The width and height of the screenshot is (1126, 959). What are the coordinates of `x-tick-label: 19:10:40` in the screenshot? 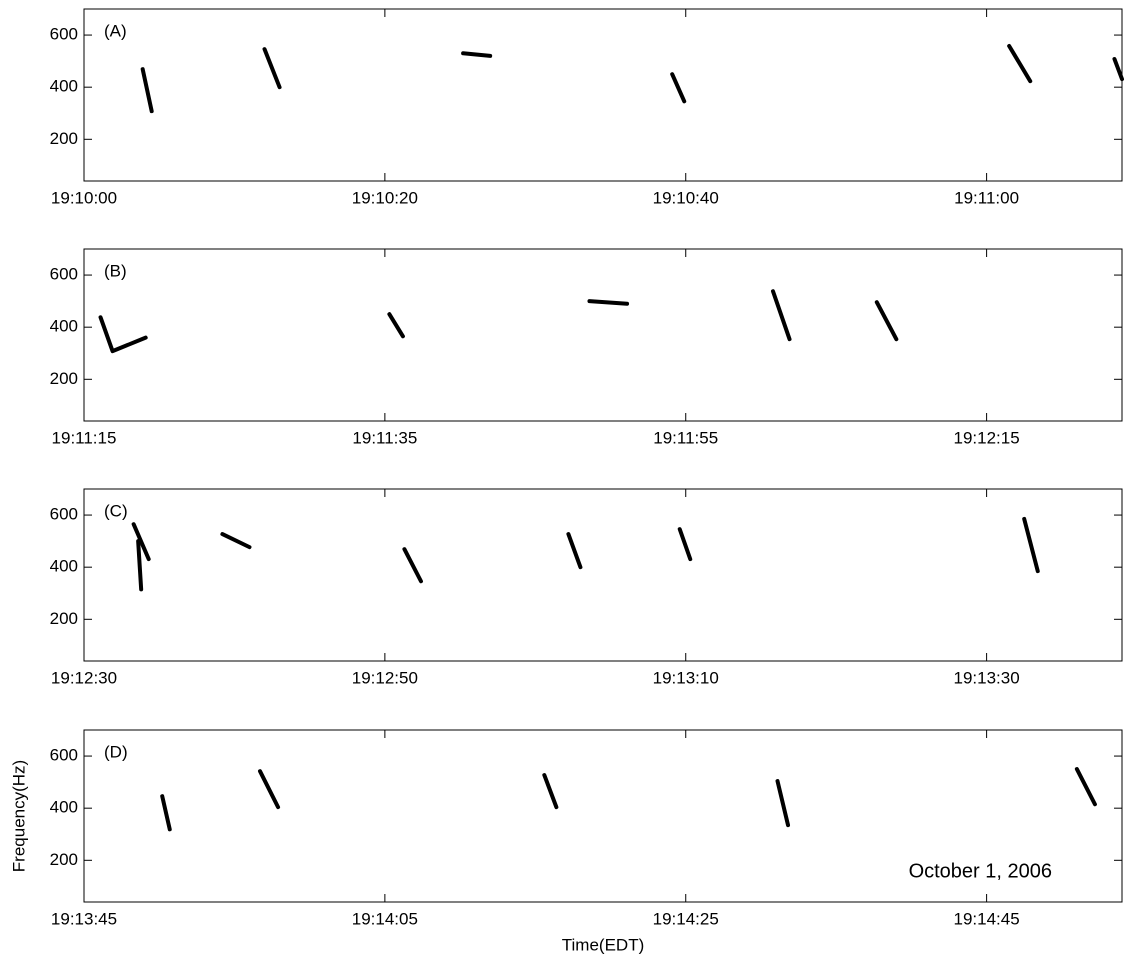 It's located at (686, 197).